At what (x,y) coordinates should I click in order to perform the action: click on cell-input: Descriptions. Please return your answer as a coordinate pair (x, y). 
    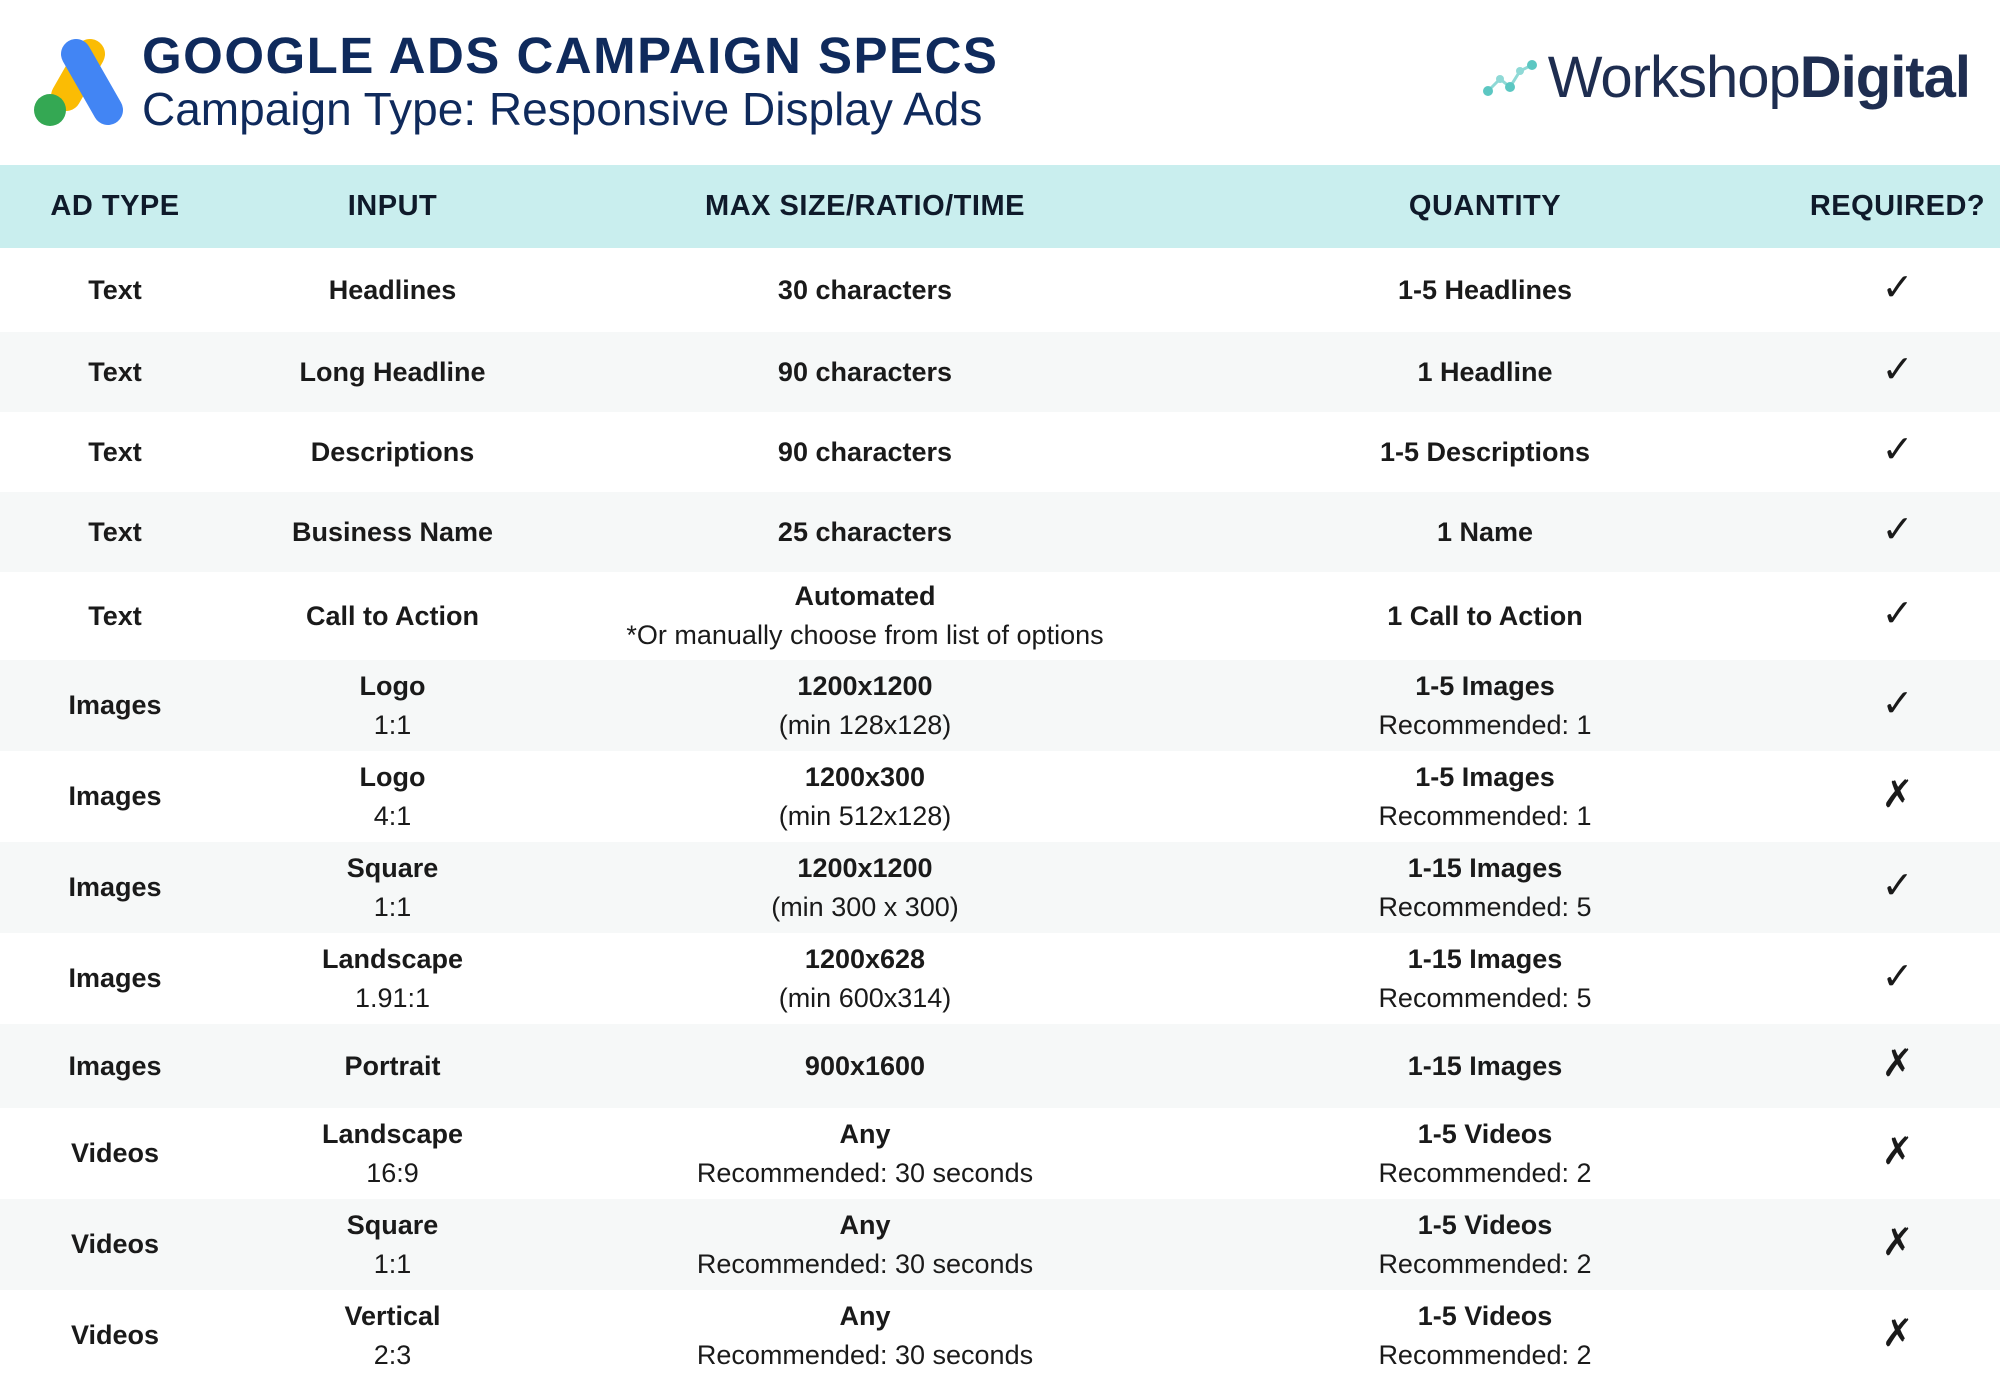
    Looking at the image, I should click on (392, 452).